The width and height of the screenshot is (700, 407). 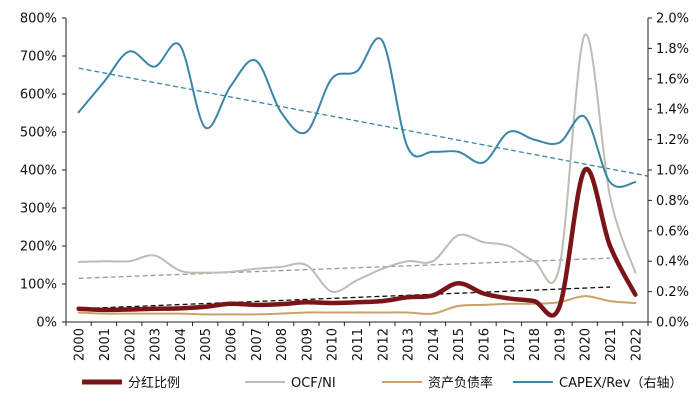 I want to click on legend: 分红比例 OCF/NI 资产负债率 CAPEX/Rev（右轴）, so click(x=382, y=383).